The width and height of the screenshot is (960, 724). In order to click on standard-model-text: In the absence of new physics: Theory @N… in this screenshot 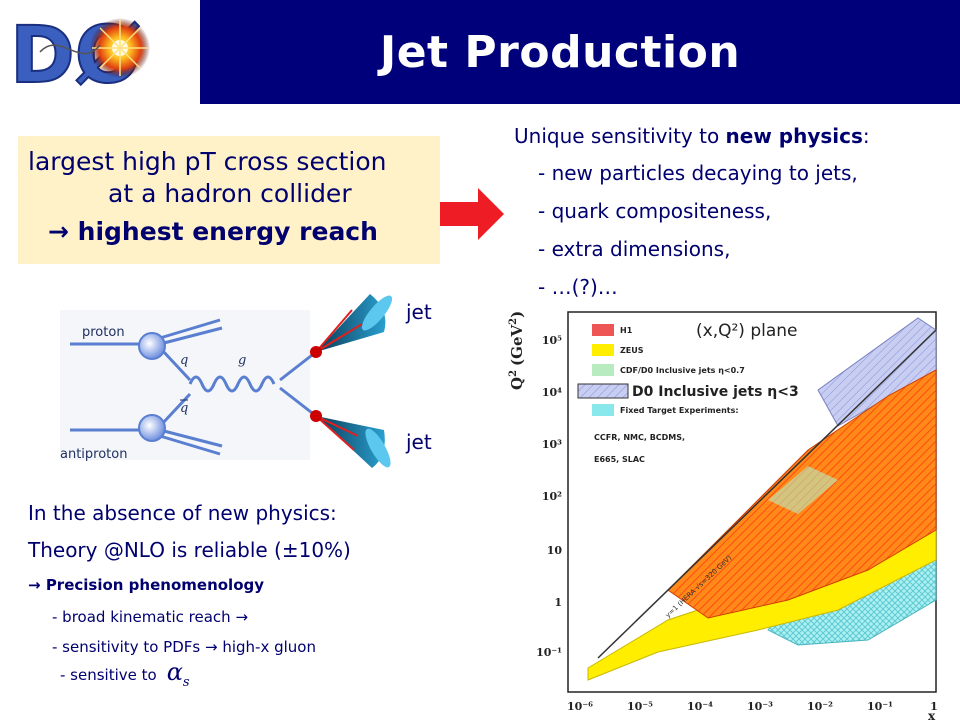, I will do `click(189, 593)`.